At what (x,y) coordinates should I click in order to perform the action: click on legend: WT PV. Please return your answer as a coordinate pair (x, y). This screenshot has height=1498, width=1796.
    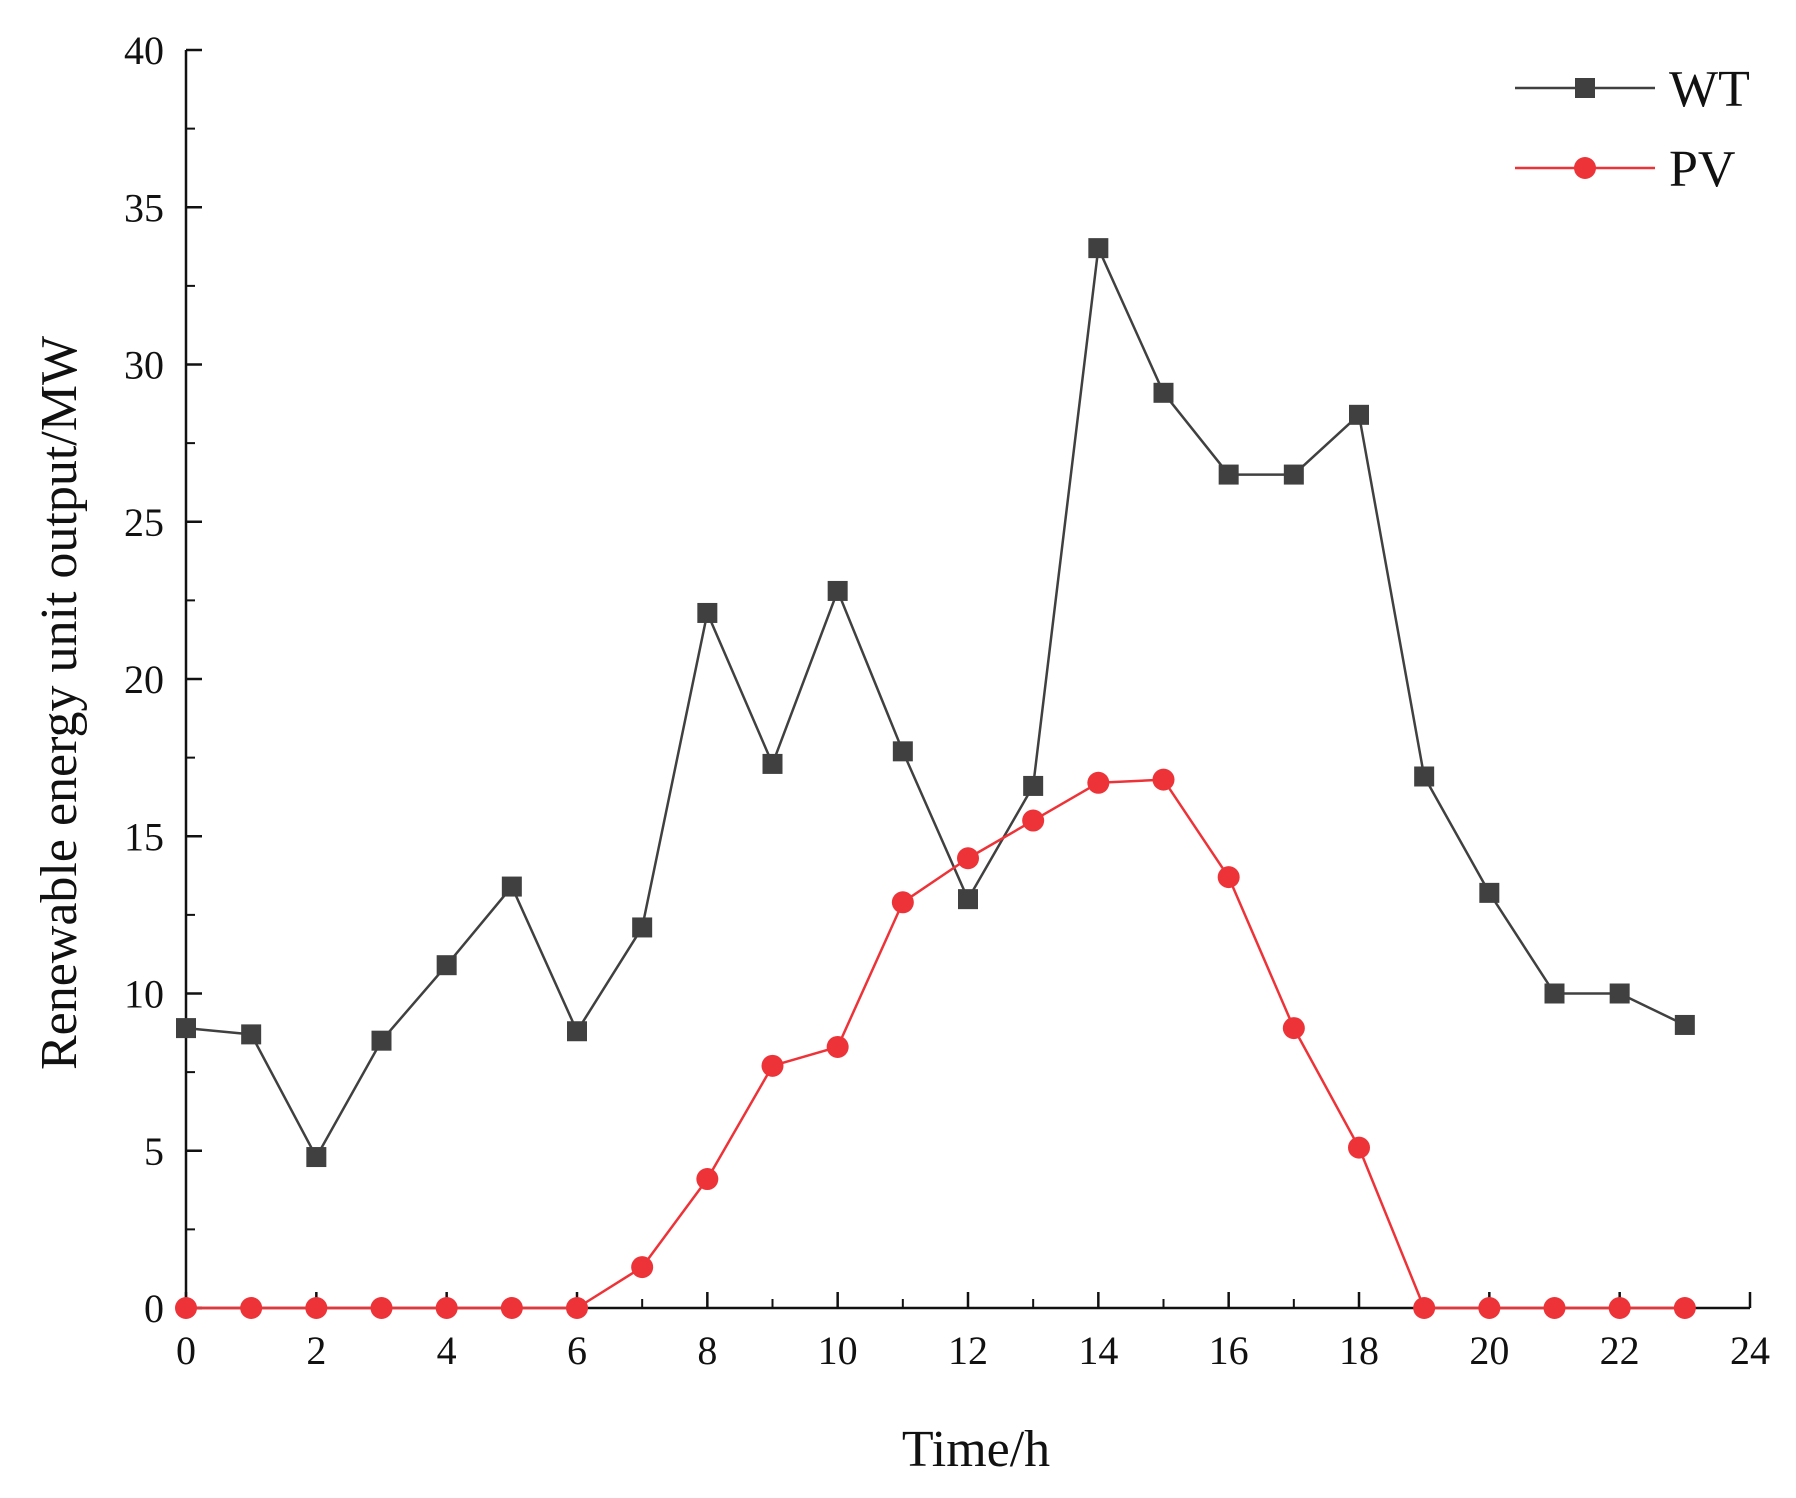
    Looking at the image, I should click on (1632, 129).